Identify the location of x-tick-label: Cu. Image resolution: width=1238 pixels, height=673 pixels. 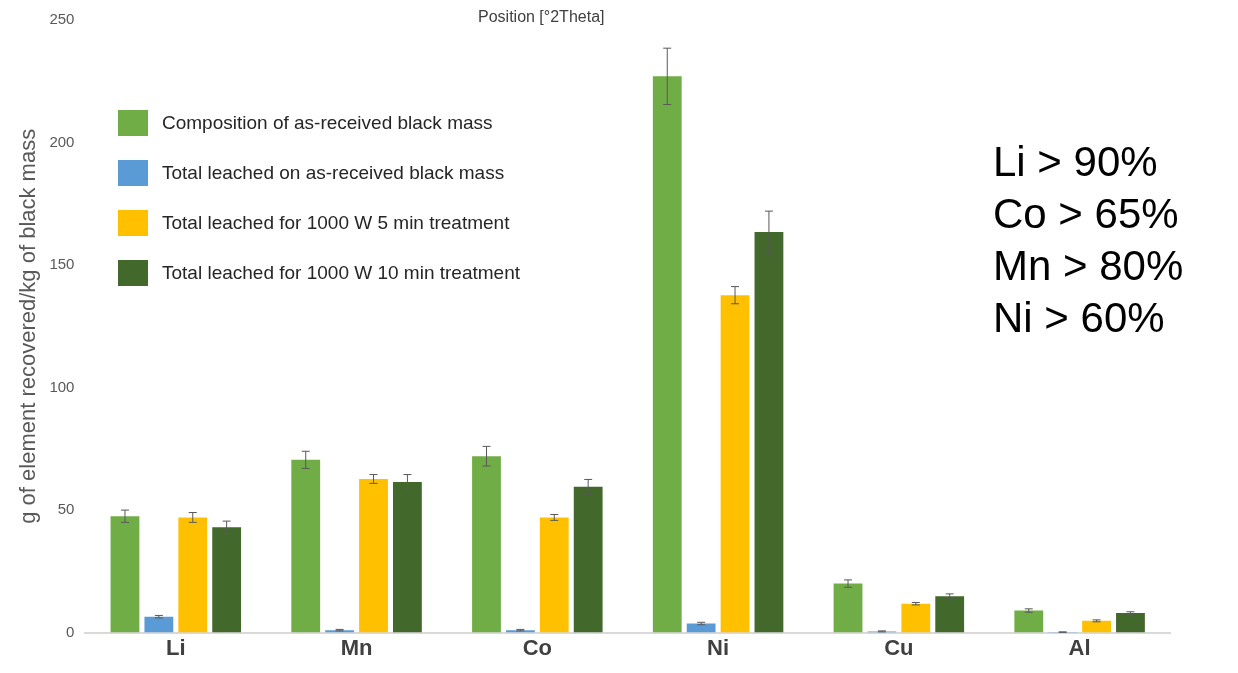
(899, 647).